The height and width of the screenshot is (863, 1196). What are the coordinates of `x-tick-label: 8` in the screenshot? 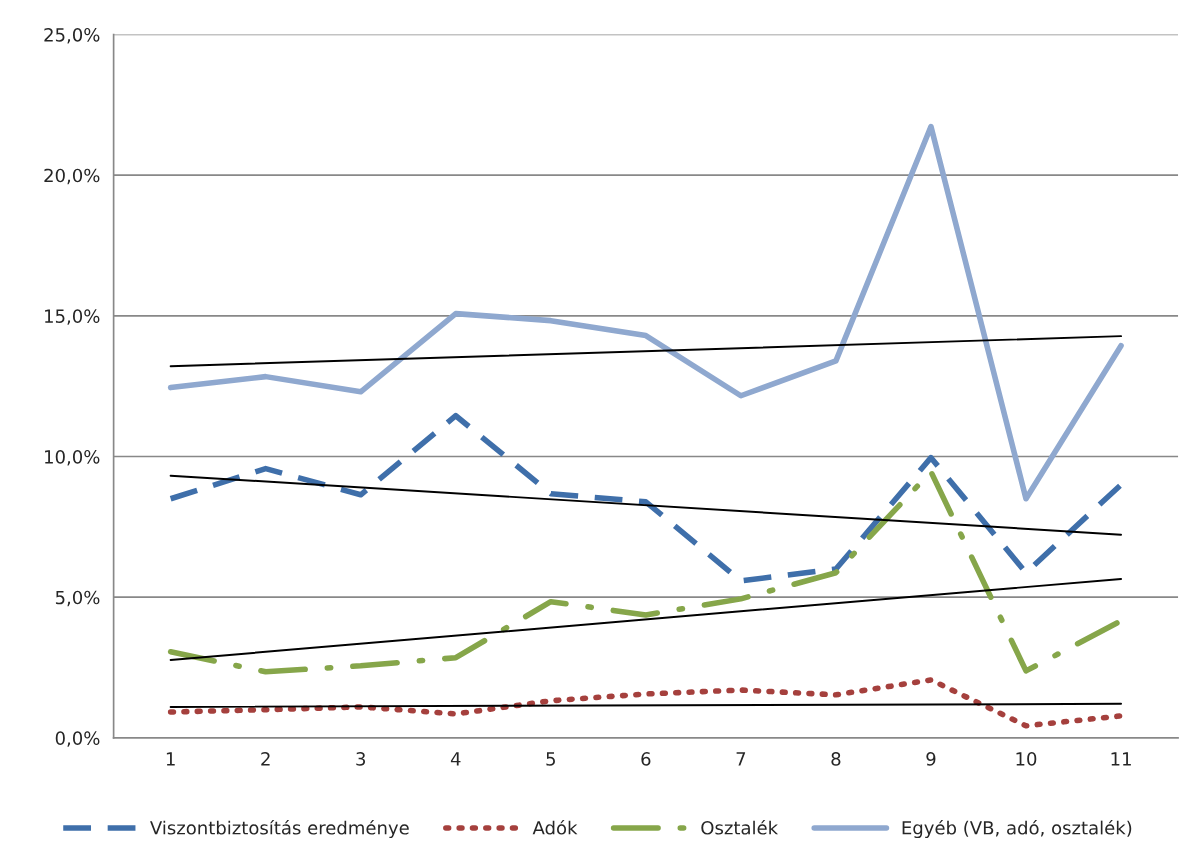 It's located at (836, 759).